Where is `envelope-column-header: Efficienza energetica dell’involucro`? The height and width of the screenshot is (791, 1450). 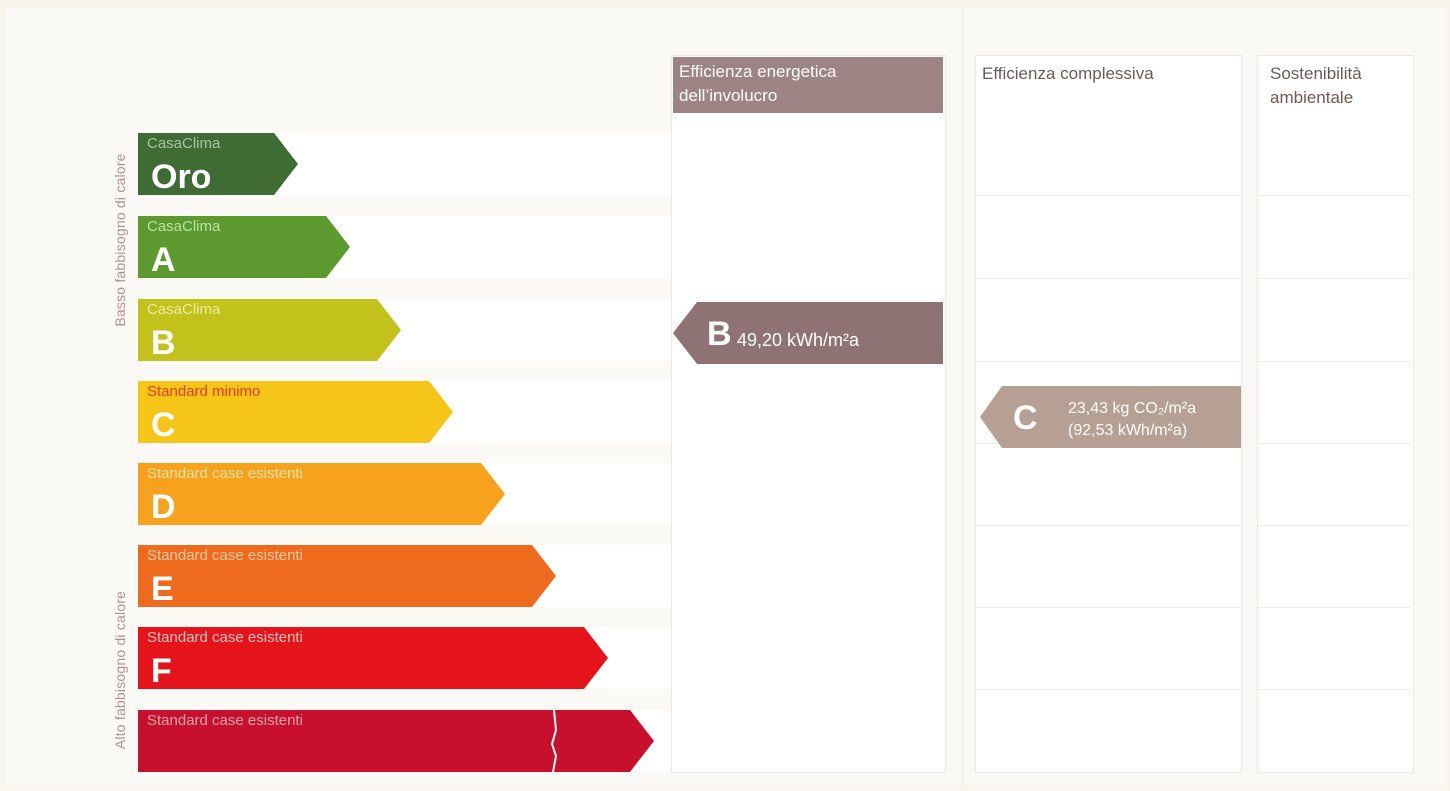 envelope-column-header: Efficienza energetica dell’involucro is located at coordinates (808, 85).